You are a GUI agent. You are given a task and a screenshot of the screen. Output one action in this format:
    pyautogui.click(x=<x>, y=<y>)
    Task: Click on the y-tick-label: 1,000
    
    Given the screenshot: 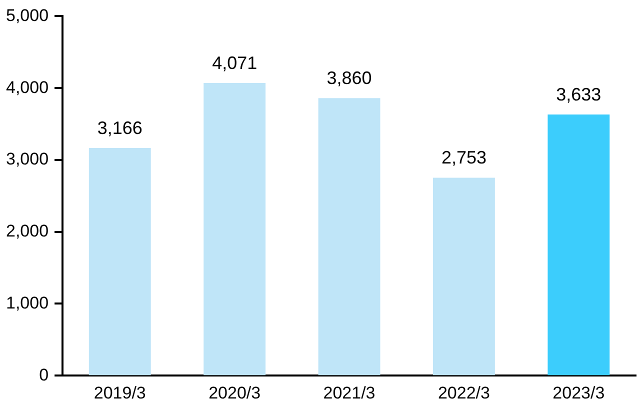 What is the action you would take?
    pyautogui.click(x=27, y=302)
    